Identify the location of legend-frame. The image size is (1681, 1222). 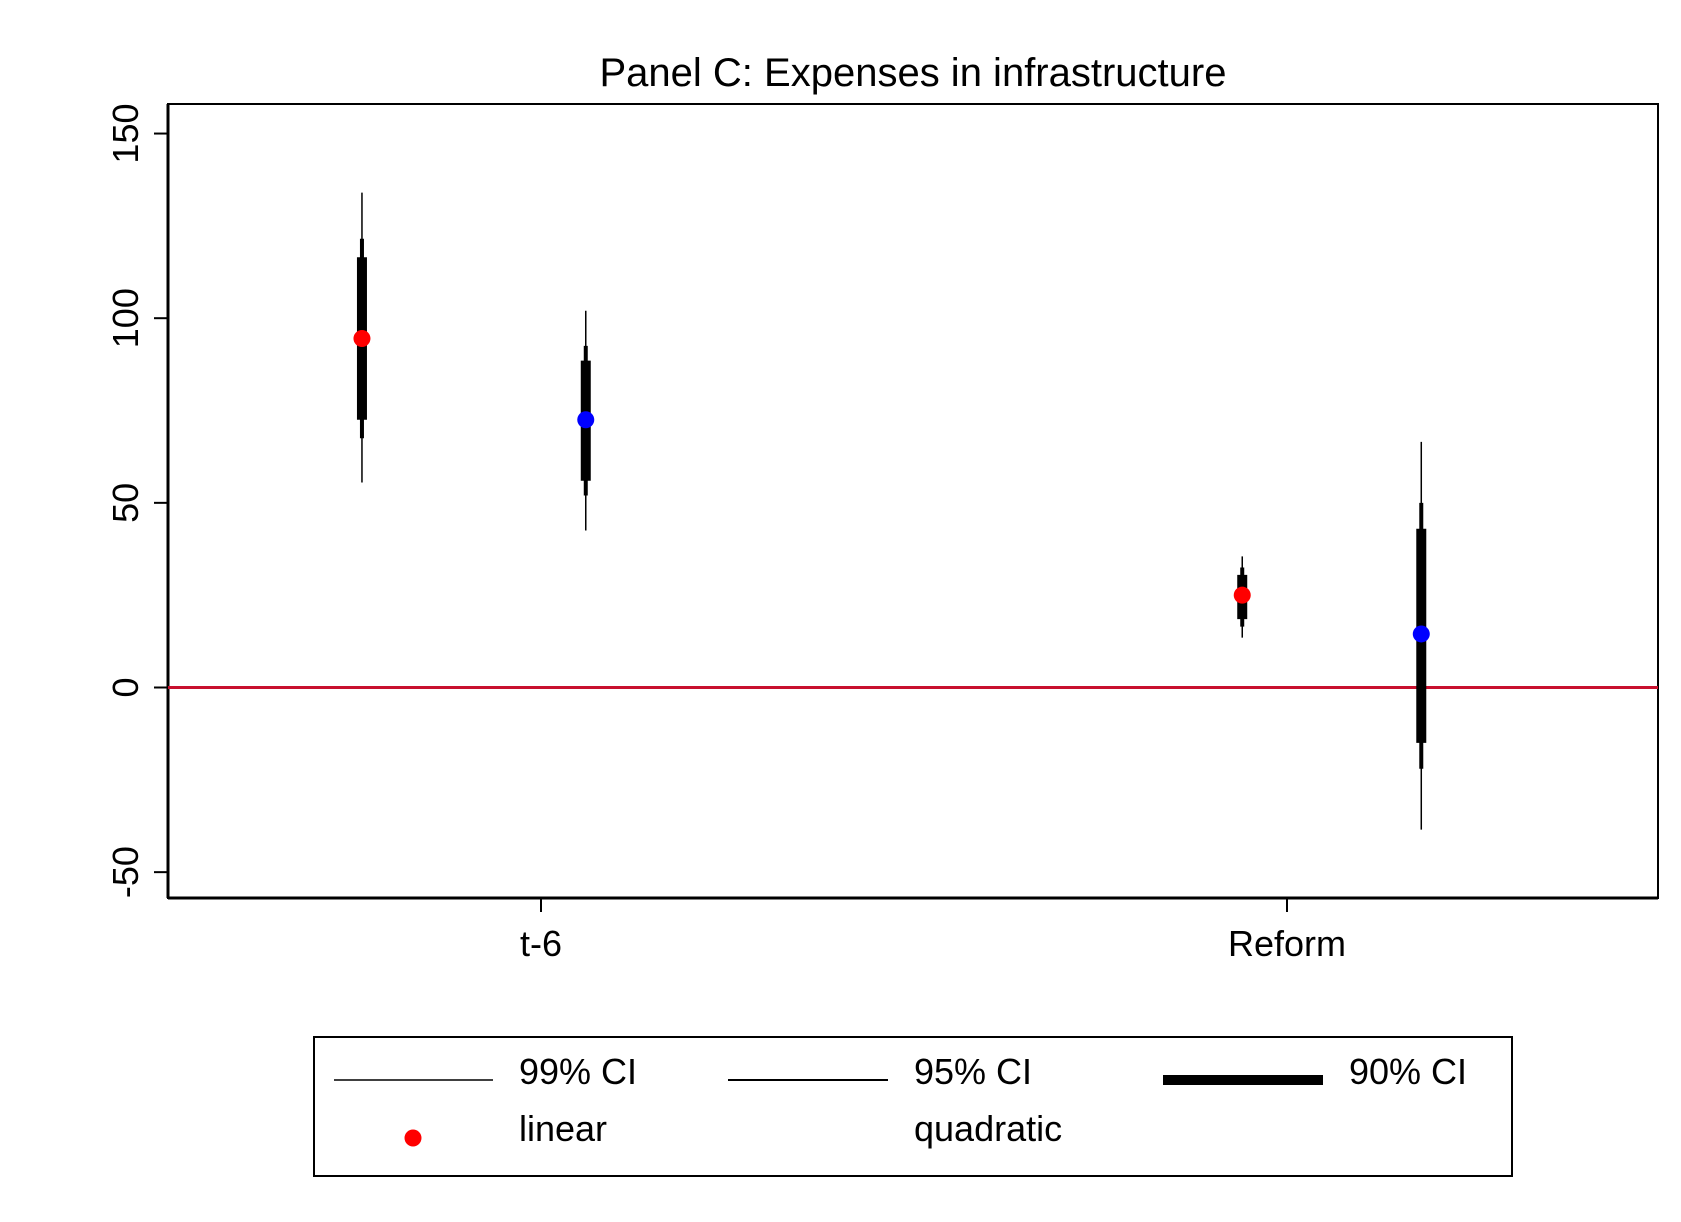
(913, 1106).